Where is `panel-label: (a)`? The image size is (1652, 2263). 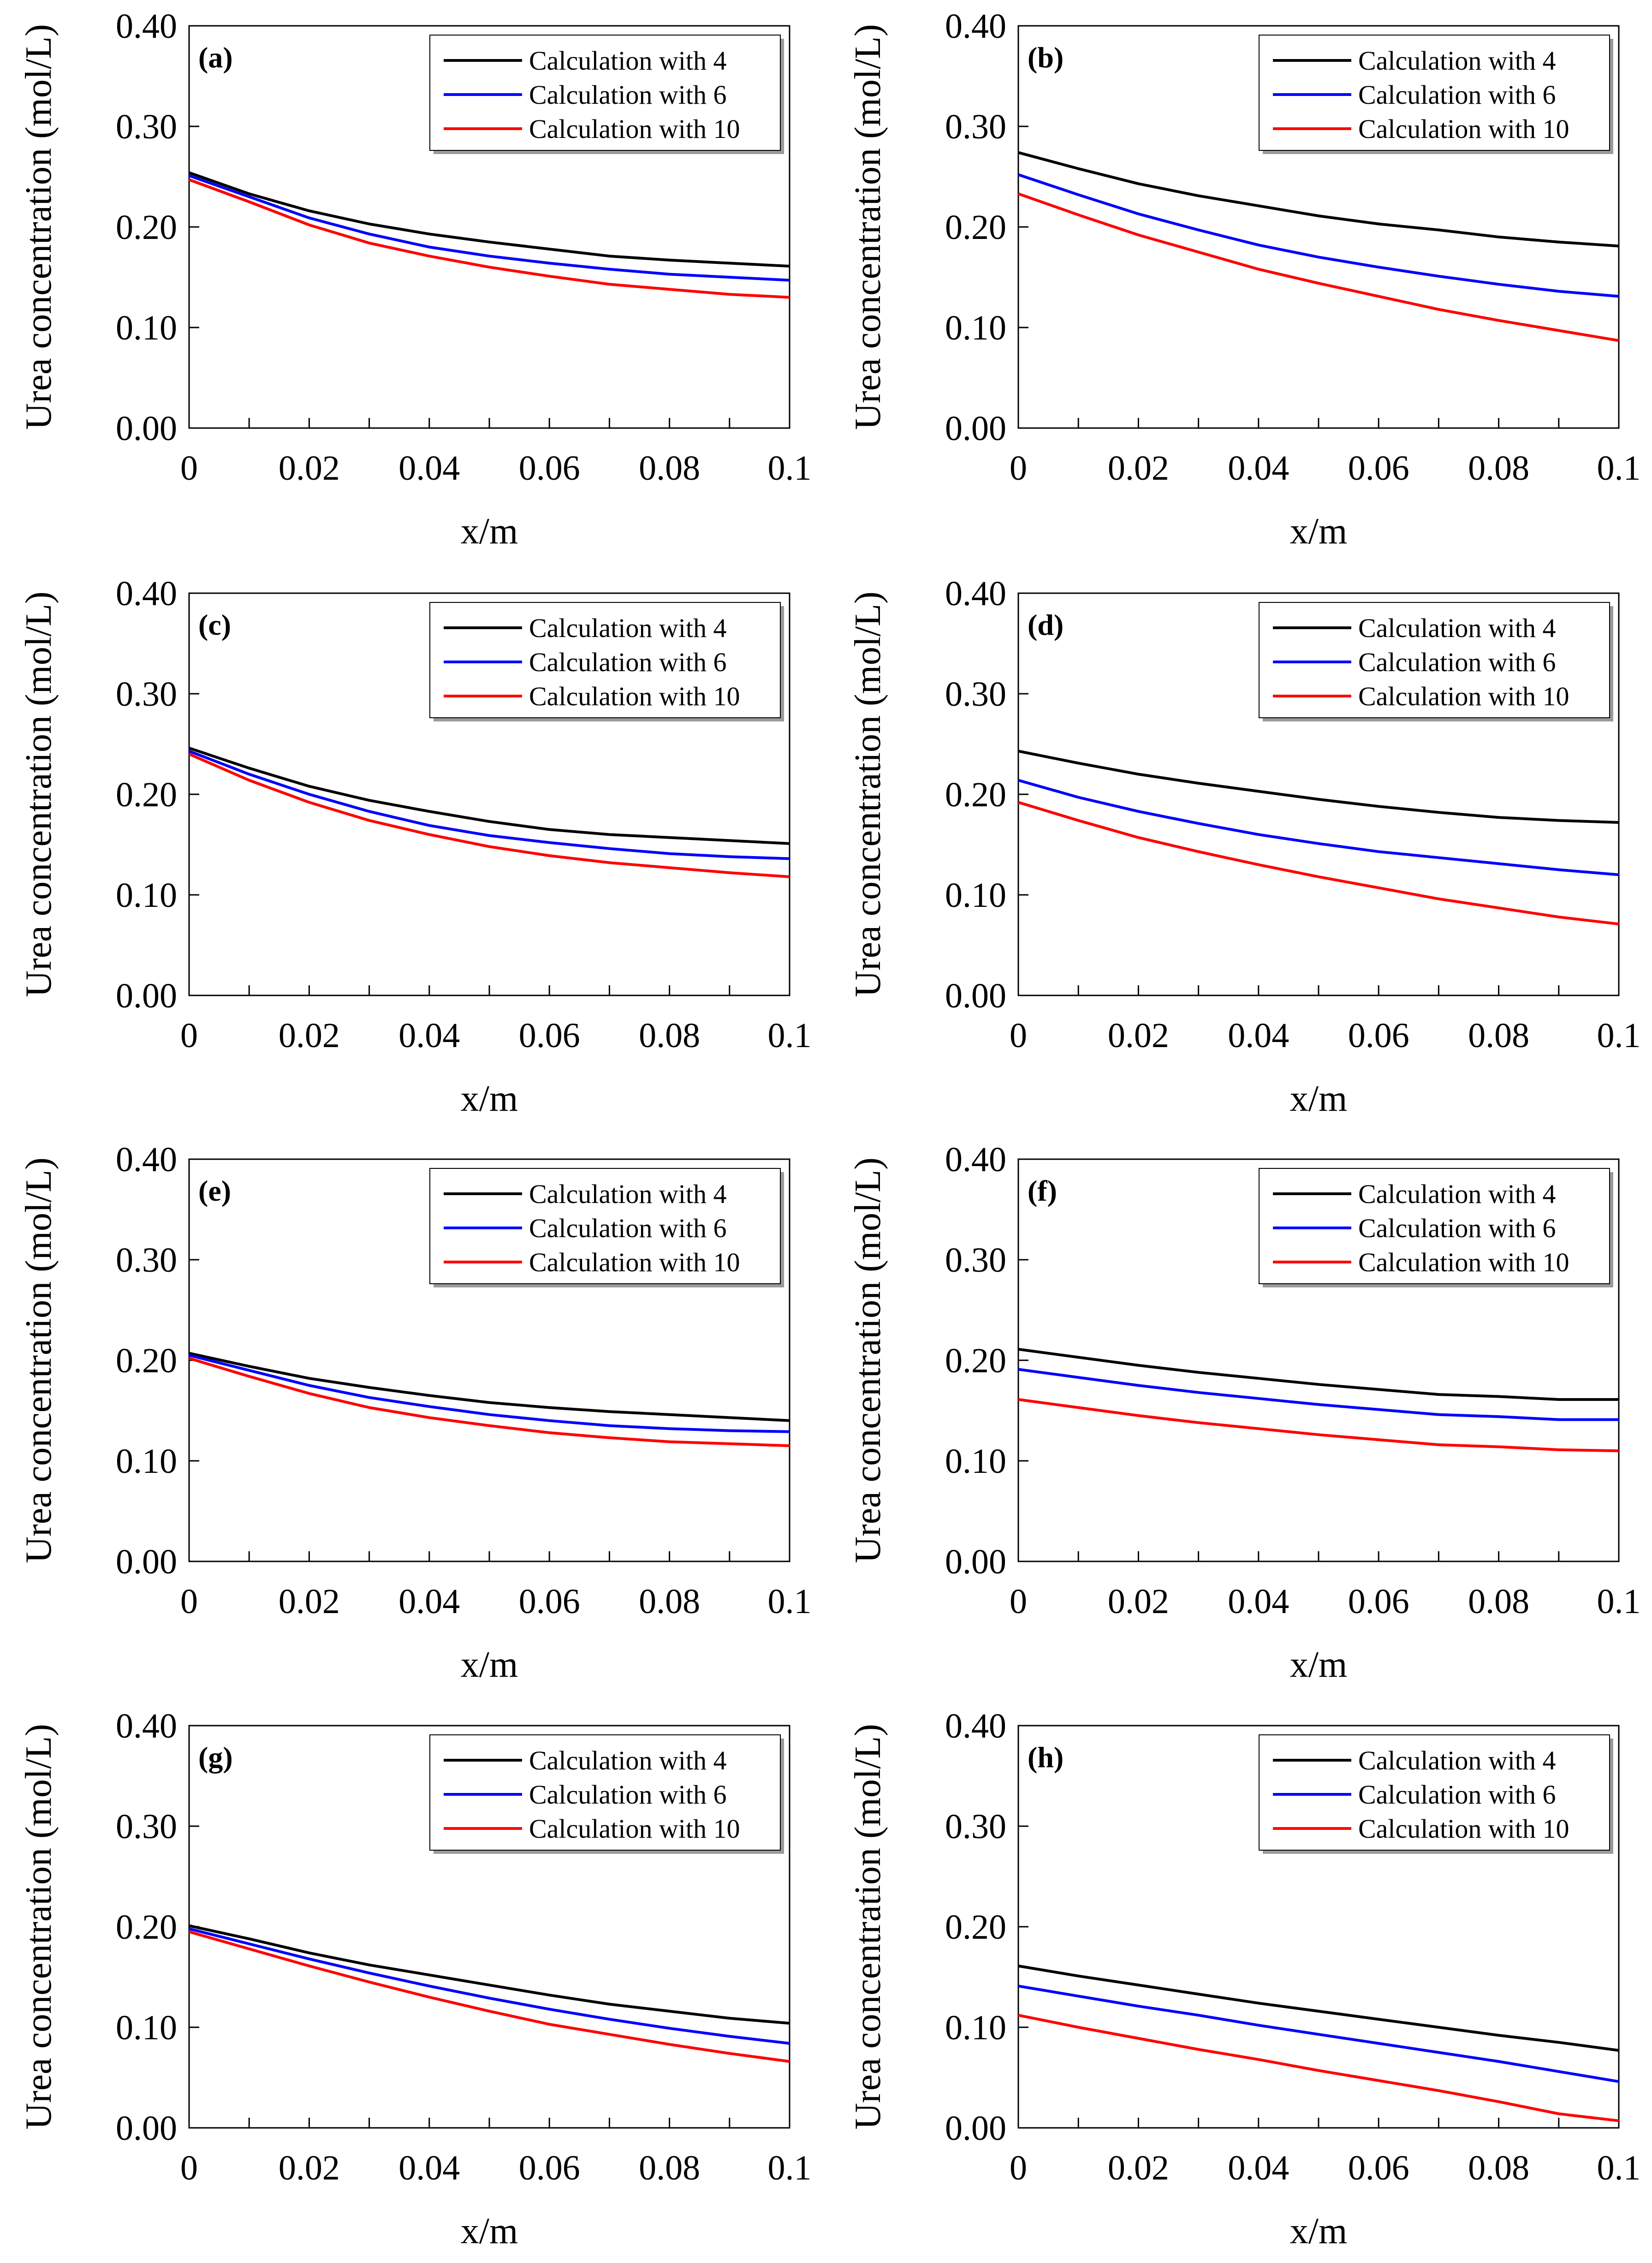 panel-label: (a) is located at coordinates (215, 58).